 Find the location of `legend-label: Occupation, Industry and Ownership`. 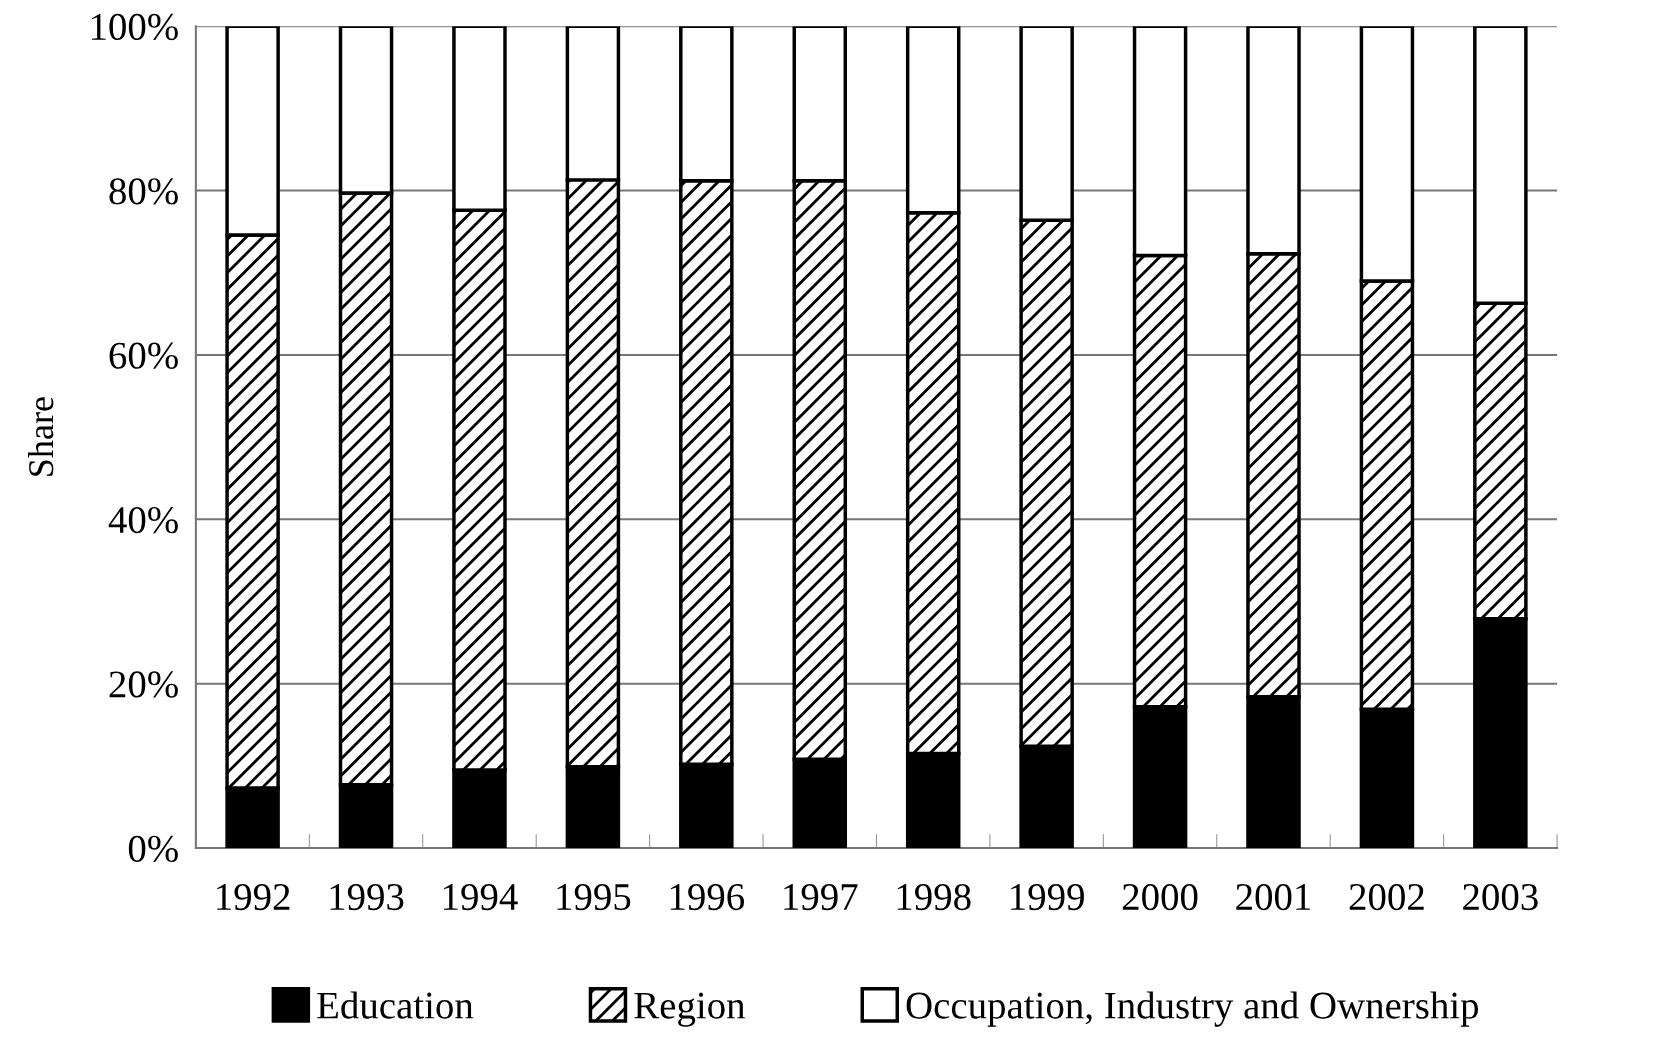

legend-label: Occupation, Industry and Ownership is located at coordinates (1192, 1009).